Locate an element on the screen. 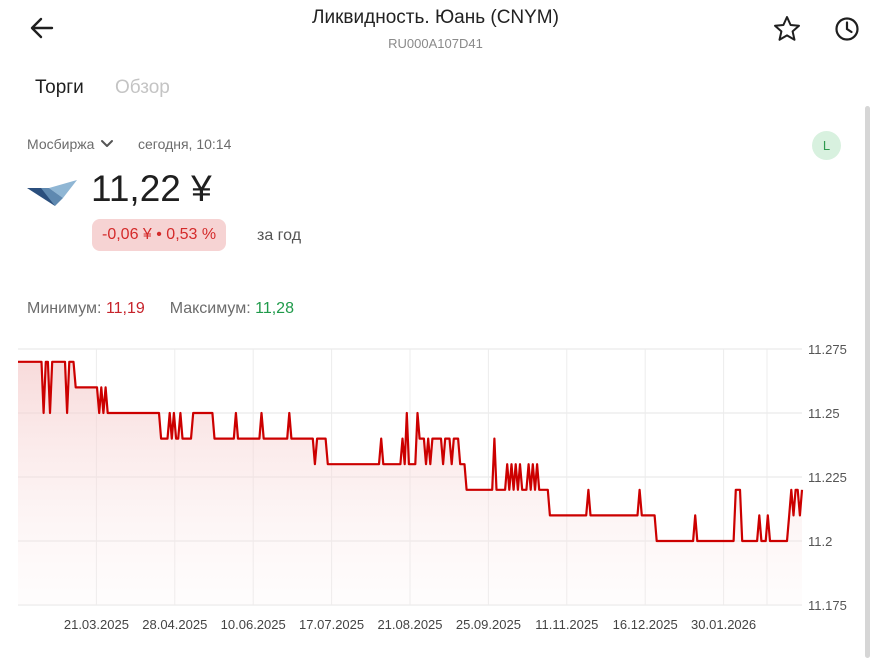  tab-overview: Обзор is located at coordinates (142, 87).